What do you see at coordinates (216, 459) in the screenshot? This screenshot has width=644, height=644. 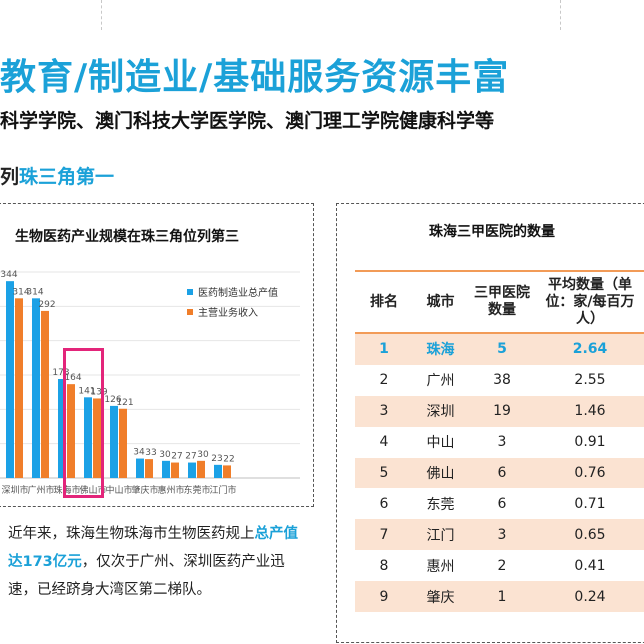 I see `data-label: 23` at bounding box center [216, 459].